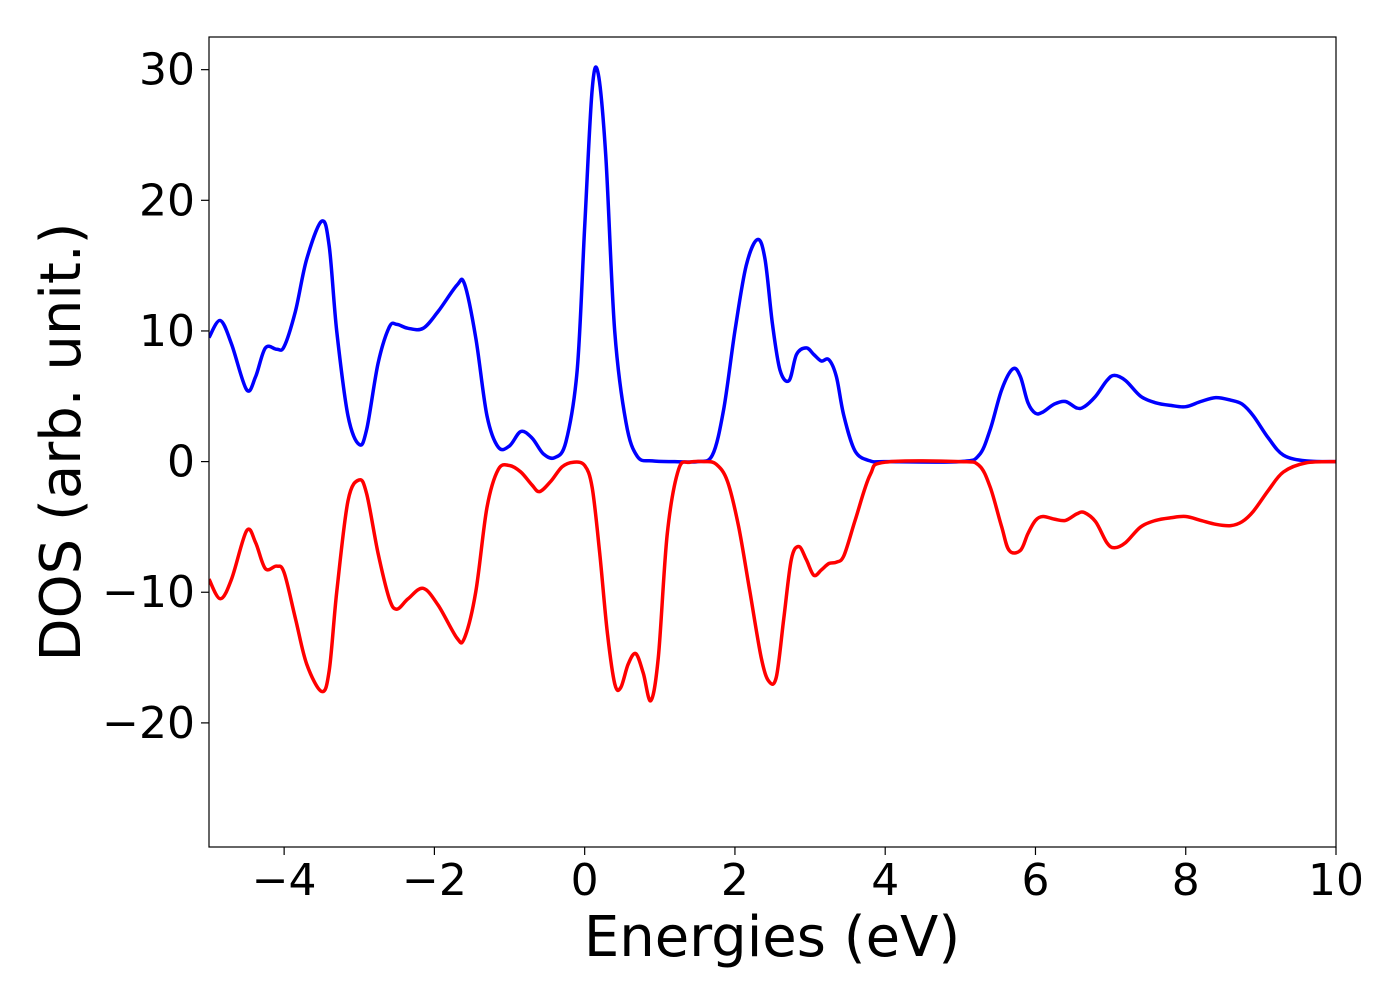 The image size is (1400, 1000). Describe the element at coordinates (735, 880) in the screenshot. I see `x-tick-label: 2` at that location.